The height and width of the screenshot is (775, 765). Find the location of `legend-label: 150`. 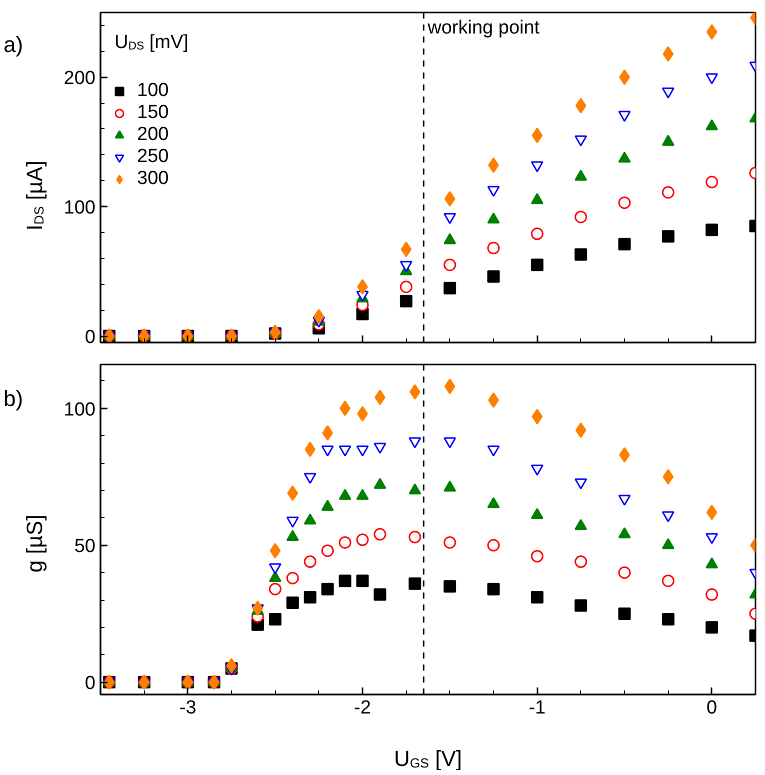

legend-label: 150 is located at coordinates (153, 113).